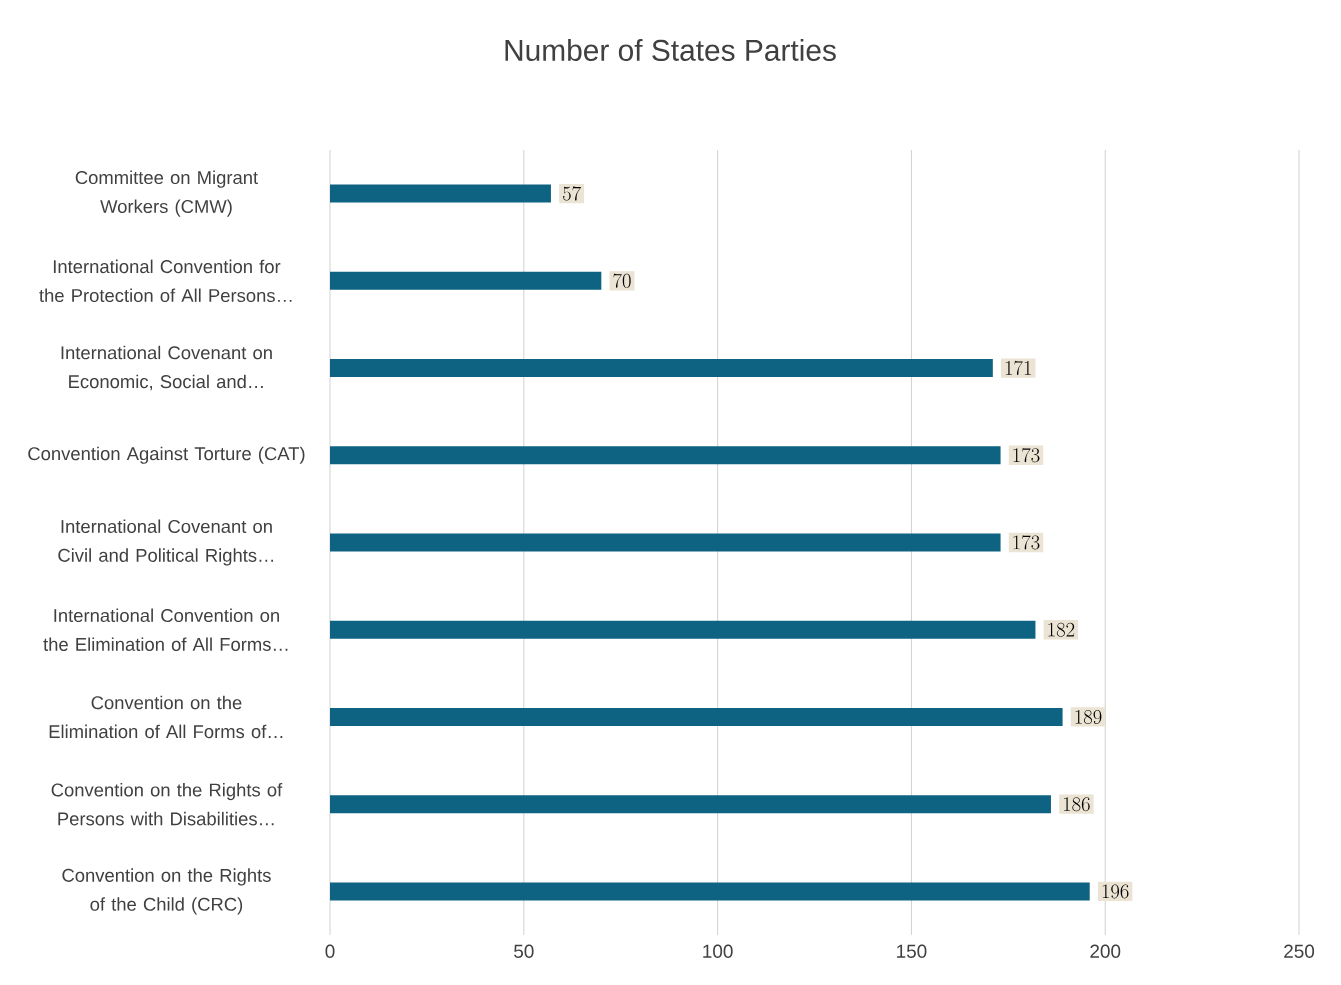  I want to click on y-tick-label: Convention on the Rights of the Child (CRC), so click(166, 891).